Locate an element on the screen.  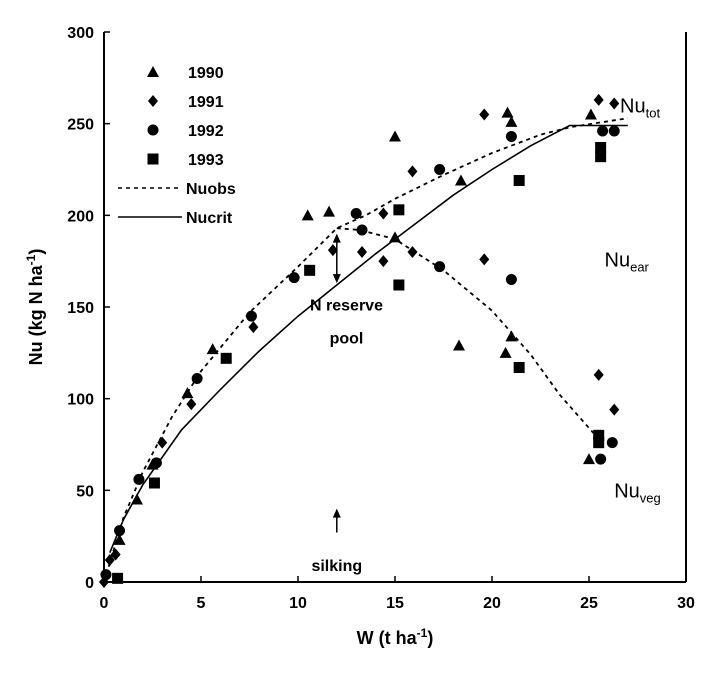
y-tick-label: 150 is located at coordinates (80, 308).